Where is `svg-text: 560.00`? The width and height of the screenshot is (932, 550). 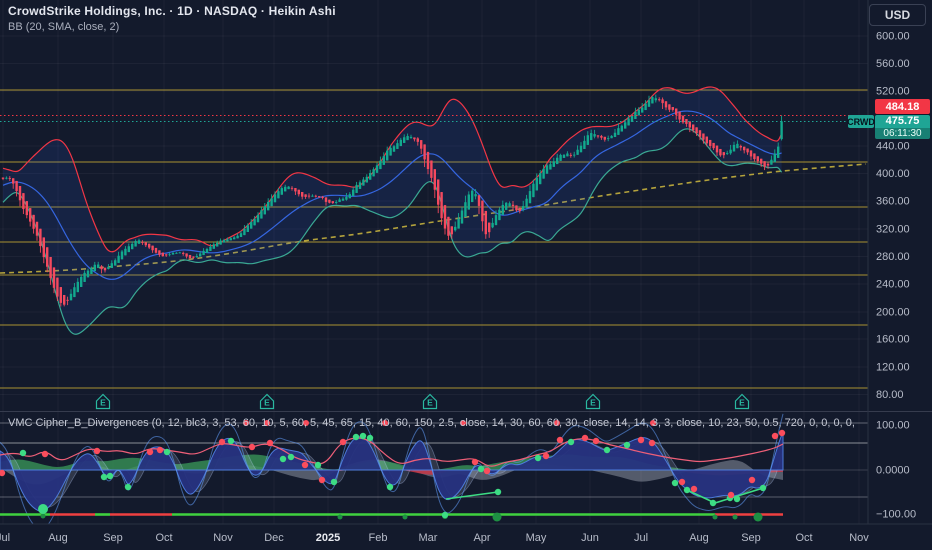
svg-text: 560.00 is located at coordinates (893, 64).